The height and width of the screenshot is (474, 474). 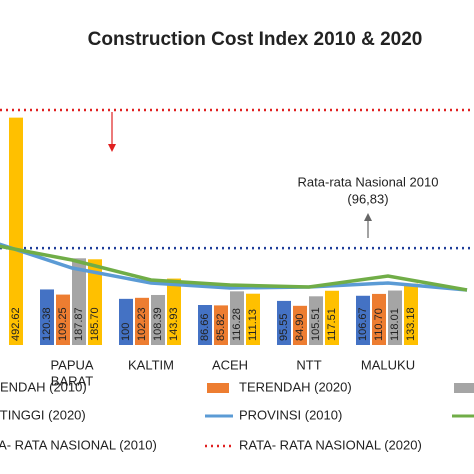 I want to click on x-tick-label: KALTIM, so click(x=151, y=364).